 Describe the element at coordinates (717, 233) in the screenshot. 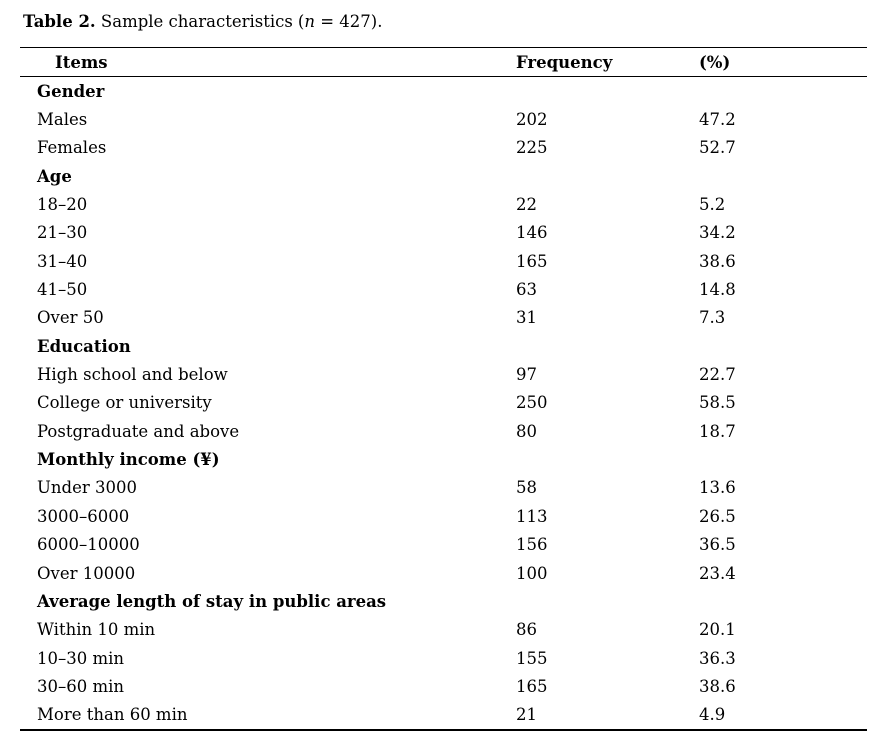

I see `percent-cell: 34.2` at that location.